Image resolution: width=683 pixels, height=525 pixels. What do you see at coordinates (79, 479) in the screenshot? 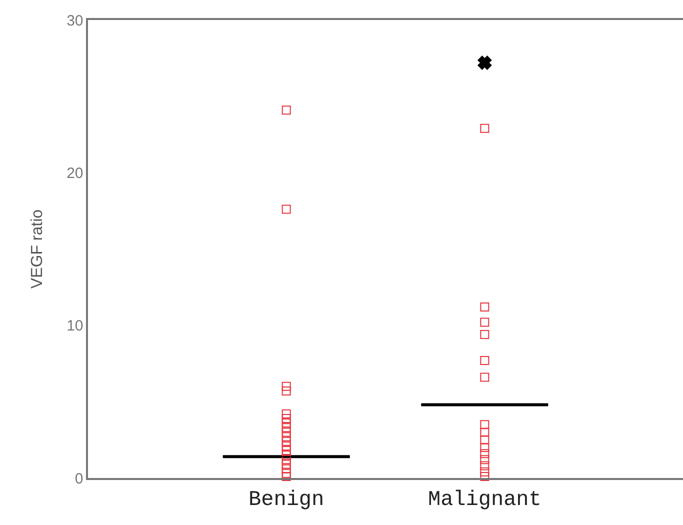
I see `y-tick-label: 0` at bounding box center [79, 479].